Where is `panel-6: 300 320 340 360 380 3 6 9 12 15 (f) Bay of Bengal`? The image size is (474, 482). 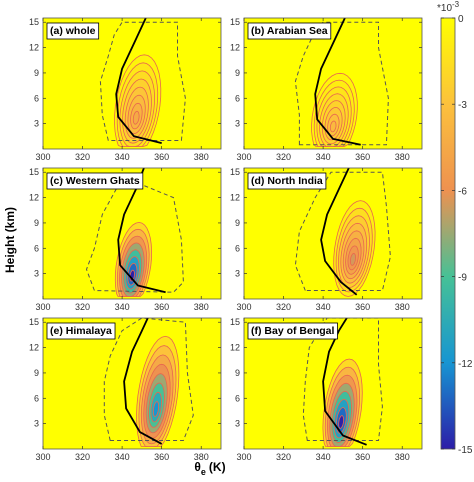 panel-6: 300 320 340 360 380 3 6 9 12 15 (f) Bay of Bengal is located at coordinates (326, 389).